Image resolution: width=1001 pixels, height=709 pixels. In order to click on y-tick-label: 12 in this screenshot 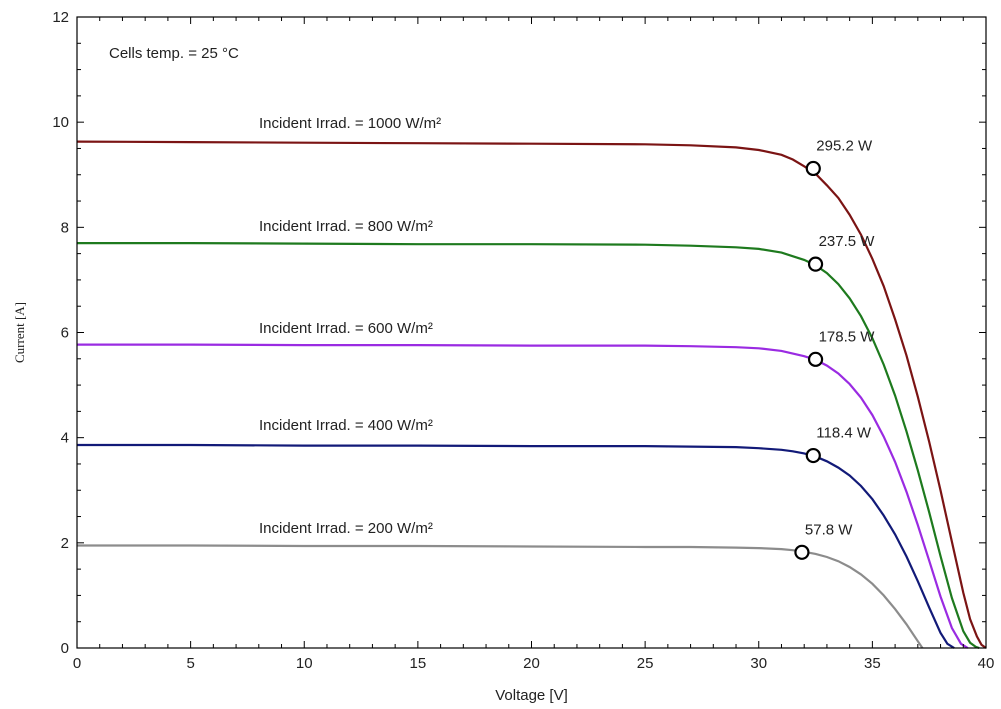, I will do `click(60, 17)`.